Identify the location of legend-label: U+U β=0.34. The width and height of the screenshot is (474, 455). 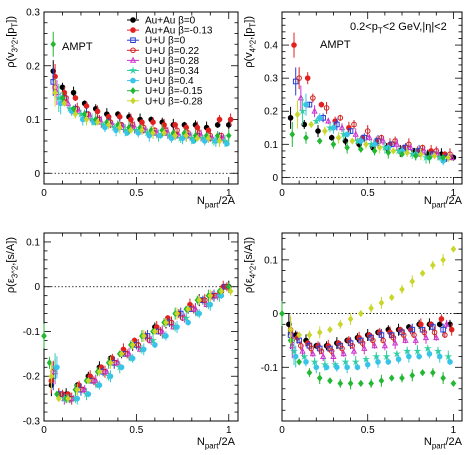
(172, 71).